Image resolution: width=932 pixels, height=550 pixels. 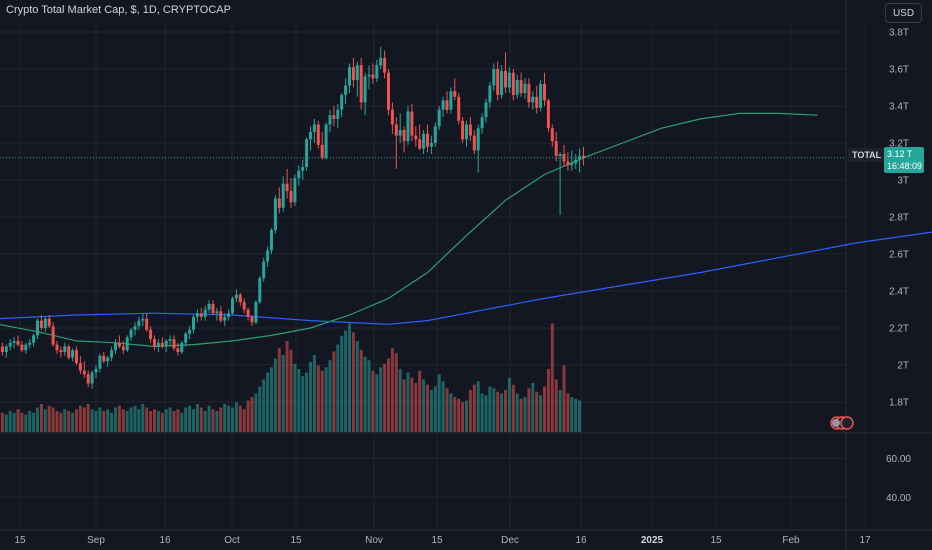 What do you see at coordinates (899, 403) in the screenshot?
I see `price-tick-label: 1.8T` at bounding box center [899, 403].